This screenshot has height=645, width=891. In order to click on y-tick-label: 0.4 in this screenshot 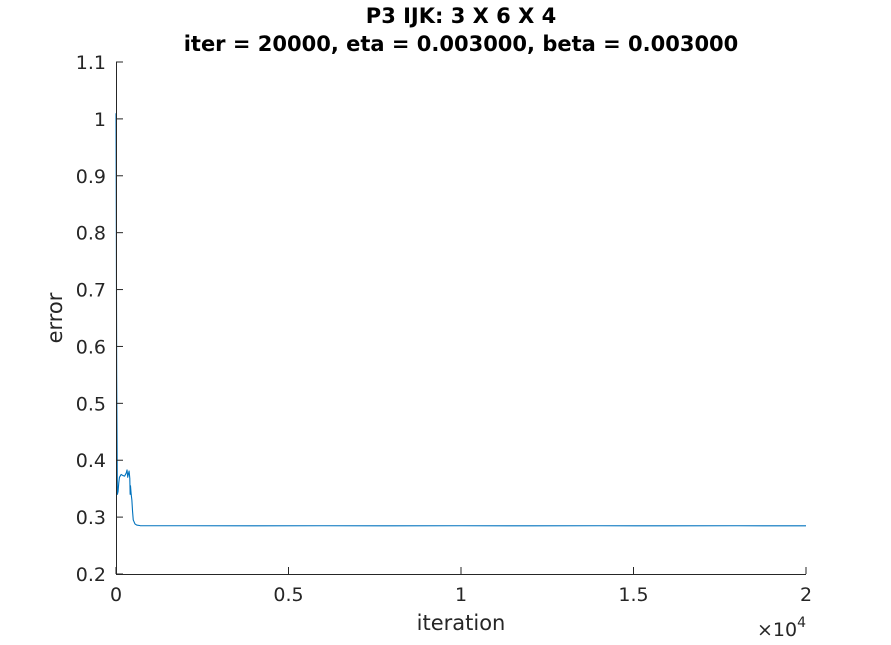, I will do `click(91, 461)`.